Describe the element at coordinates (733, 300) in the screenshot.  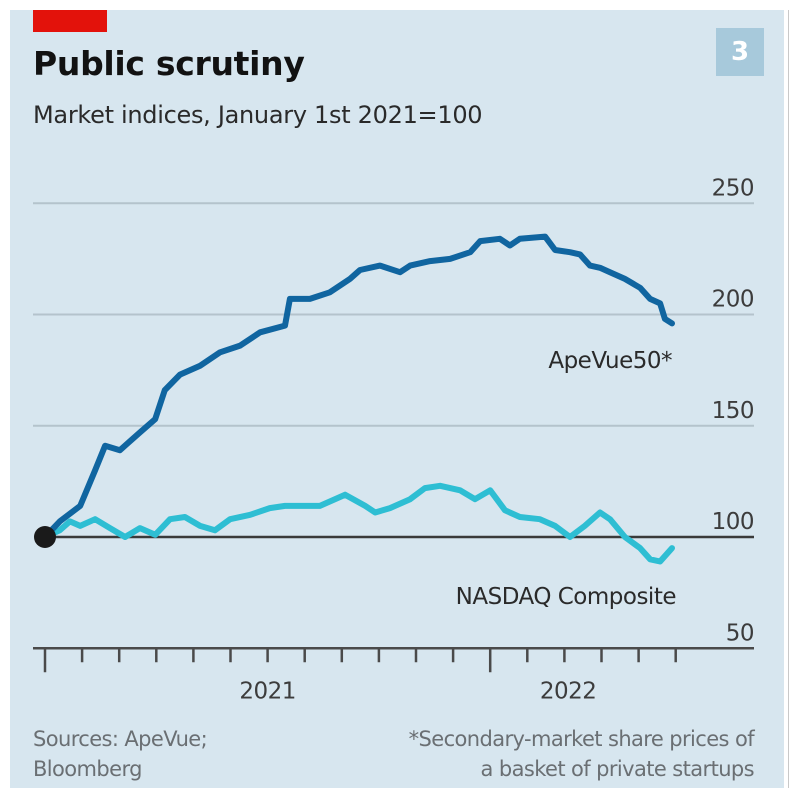
I see `y-tick-label-200: 200` at that location.